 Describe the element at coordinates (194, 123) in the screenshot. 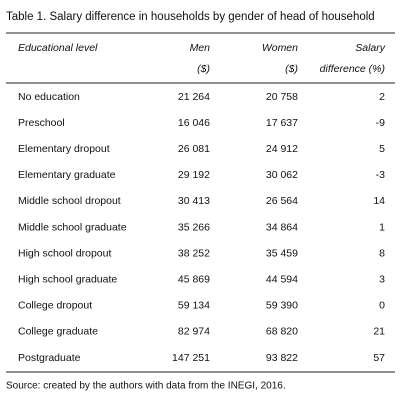

I see `cell-value: 16 046` at that location.